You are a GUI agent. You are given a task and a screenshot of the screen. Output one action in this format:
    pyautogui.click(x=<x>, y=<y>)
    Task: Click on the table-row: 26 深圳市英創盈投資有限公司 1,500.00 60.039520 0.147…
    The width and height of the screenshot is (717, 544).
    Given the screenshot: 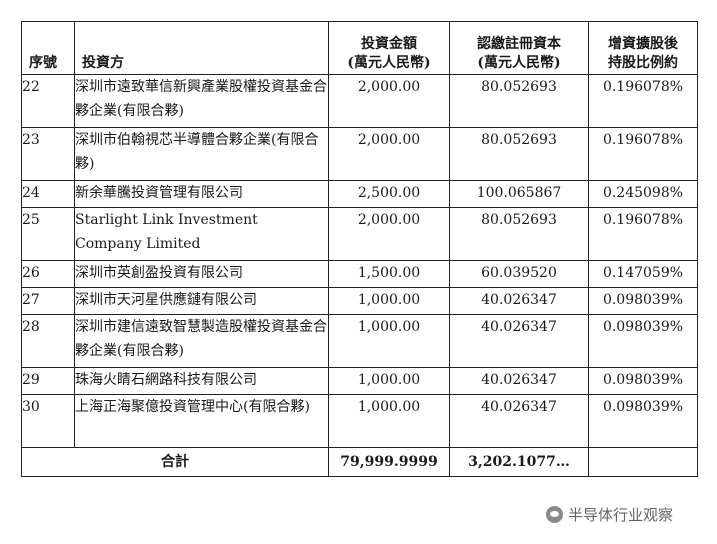 What is the action you would take?
    pyautogui.click(x=359, y=274)
    